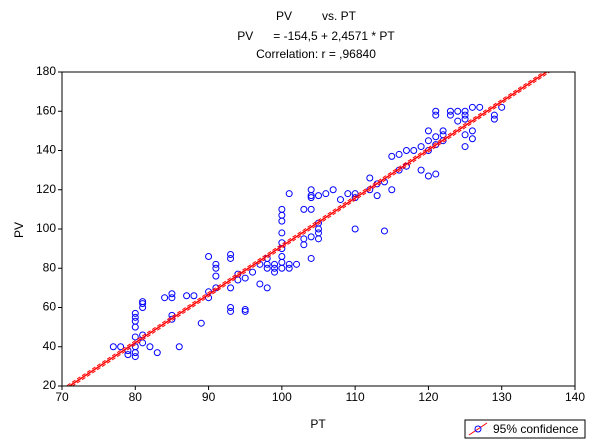 The height and width of the screenshot is (442, 590). I want to click on x-tick-label: 100, so click(282, 397).